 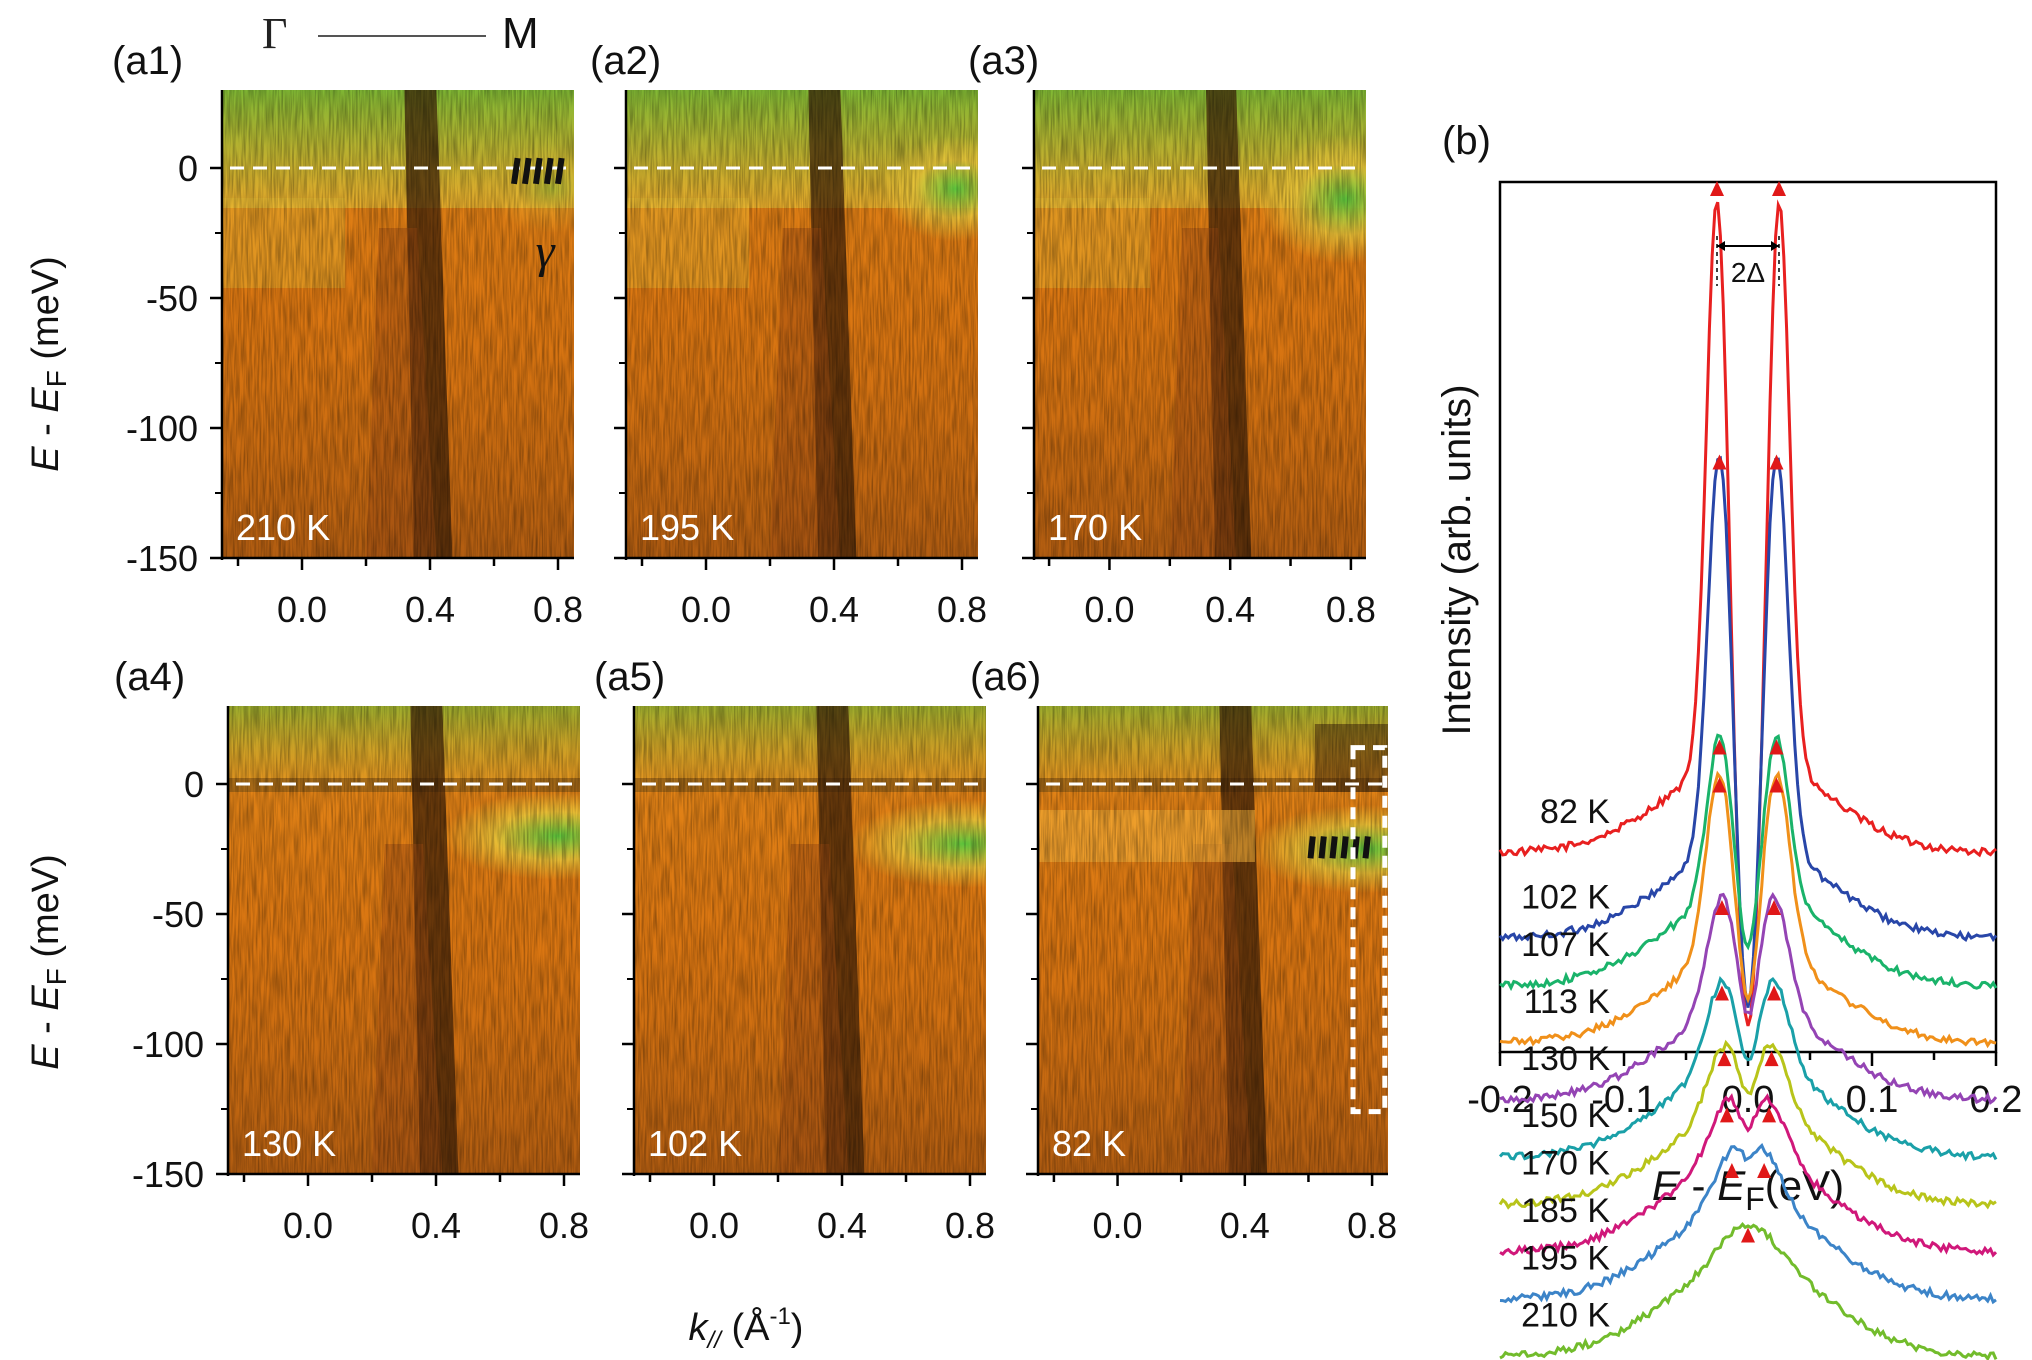 I want to click on y-tick-label: 0, so click(x=194, y=784).